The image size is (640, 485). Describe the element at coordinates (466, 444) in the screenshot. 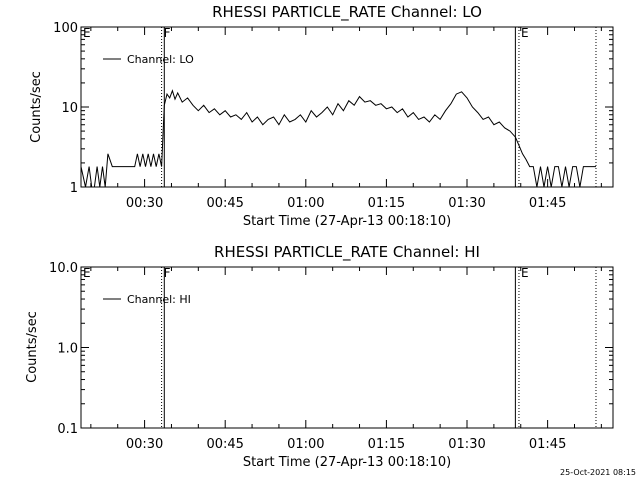

I see `hi-x-tick-label: 01:30` at that location.